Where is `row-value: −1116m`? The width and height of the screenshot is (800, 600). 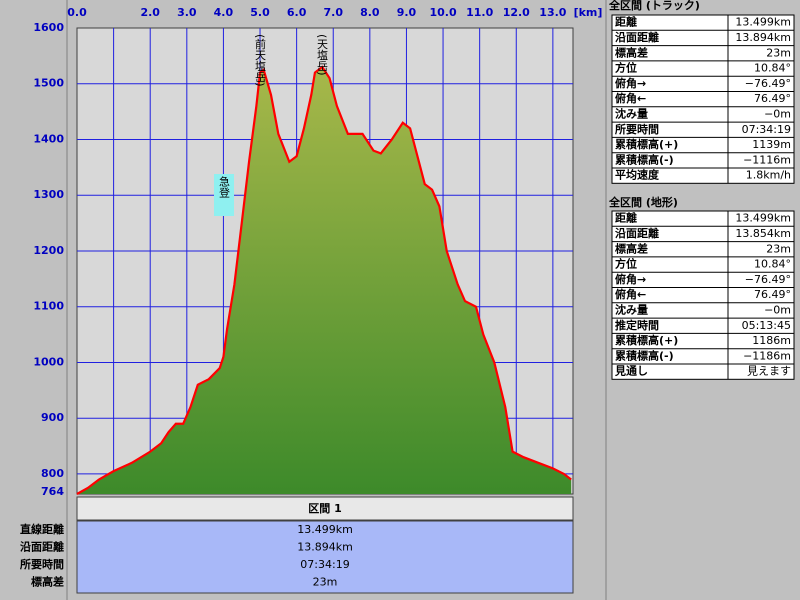 row-value: −1116m is located at coordinates (767, 159).